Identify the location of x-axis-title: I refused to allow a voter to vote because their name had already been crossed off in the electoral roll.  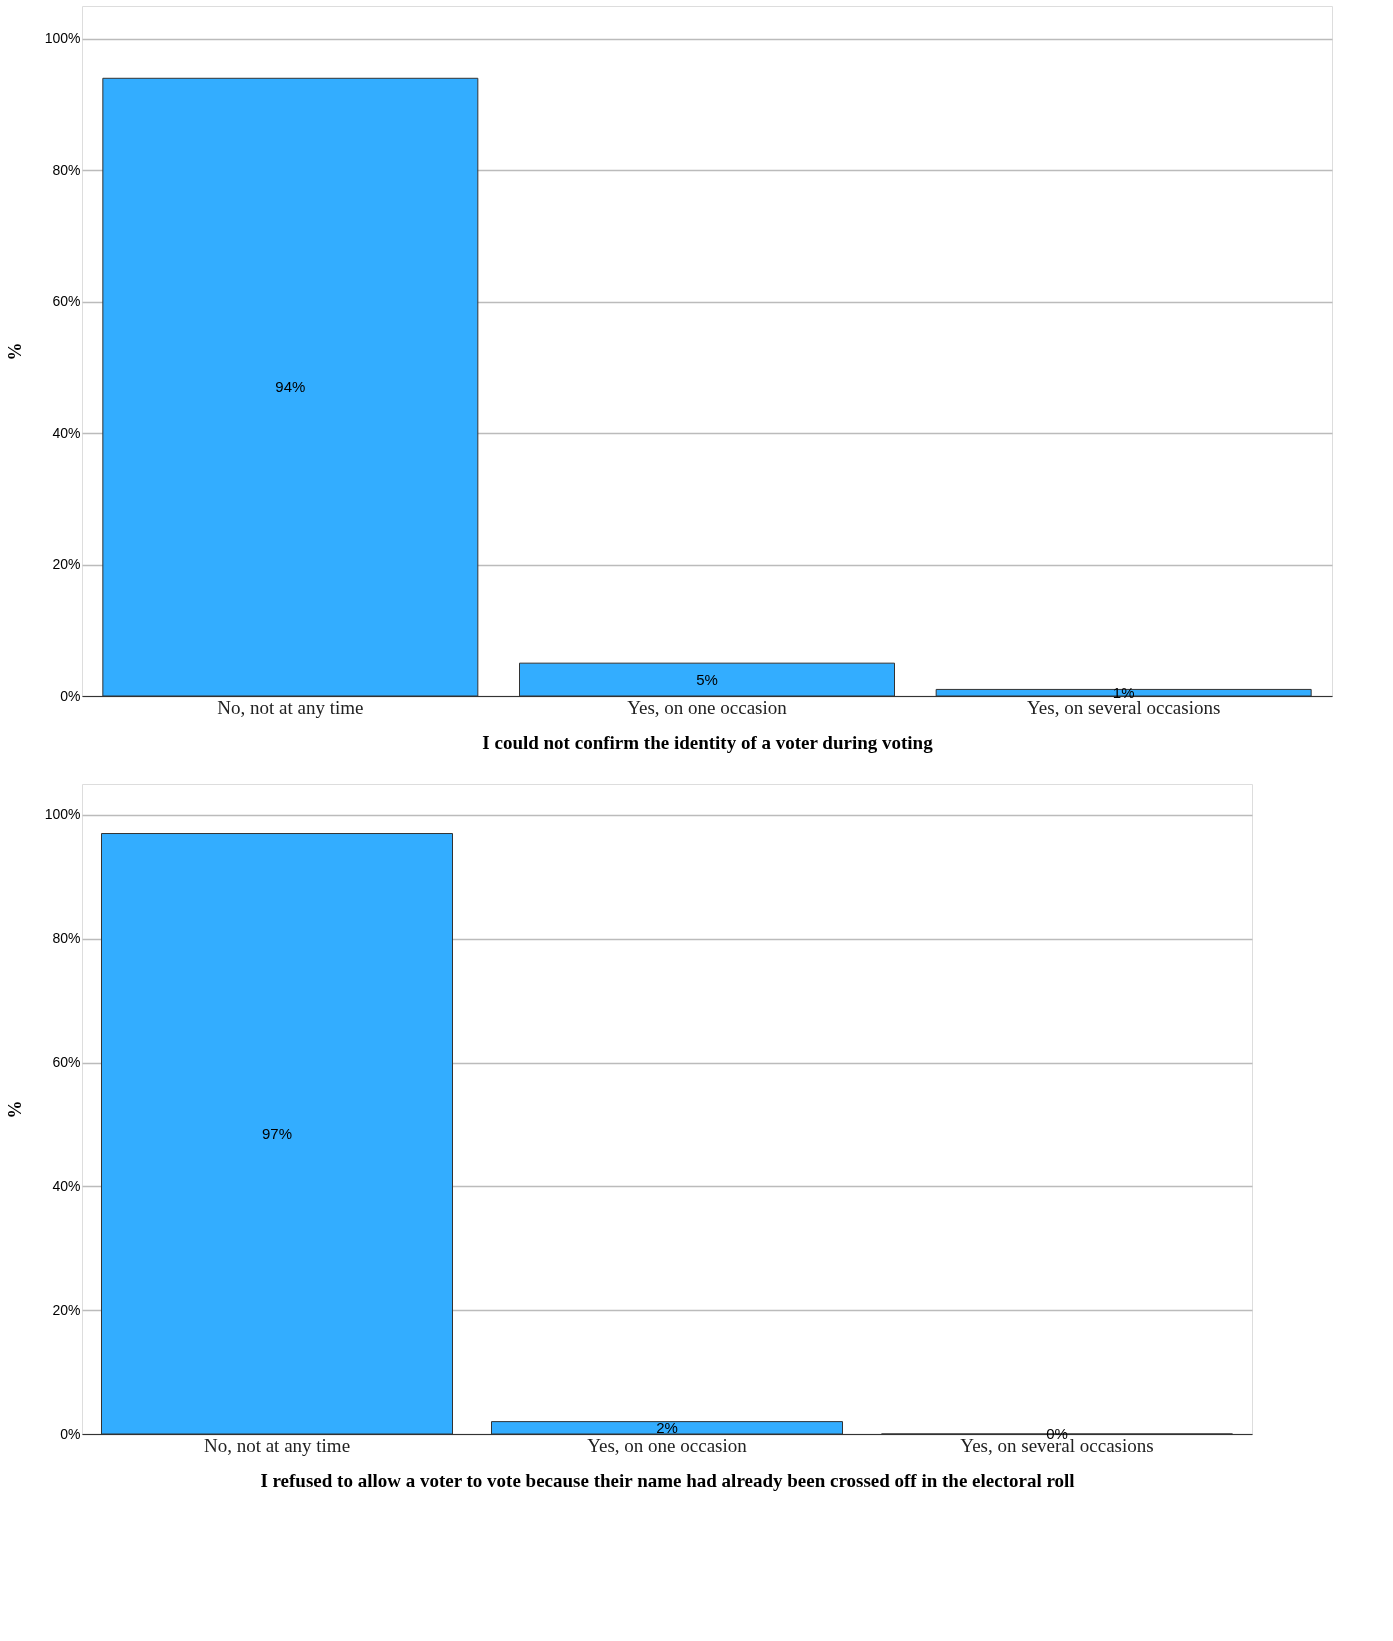
(667, 1480).